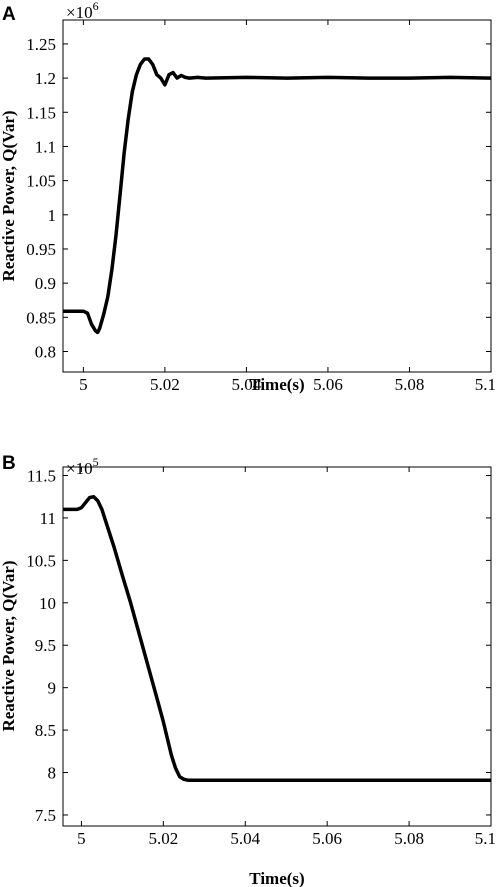 The image size is (498, 887). I want to click on y-tick-label: 0.8, so click(45, 351).